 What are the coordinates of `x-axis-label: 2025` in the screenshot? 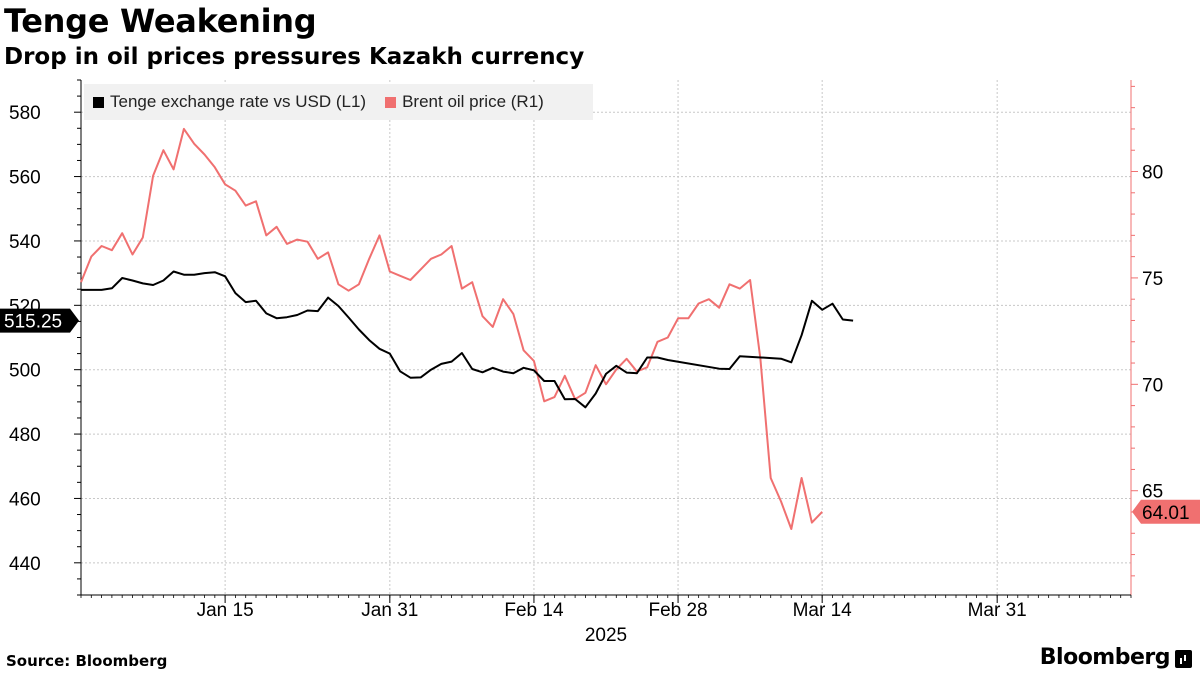 It's located at (606, 635).